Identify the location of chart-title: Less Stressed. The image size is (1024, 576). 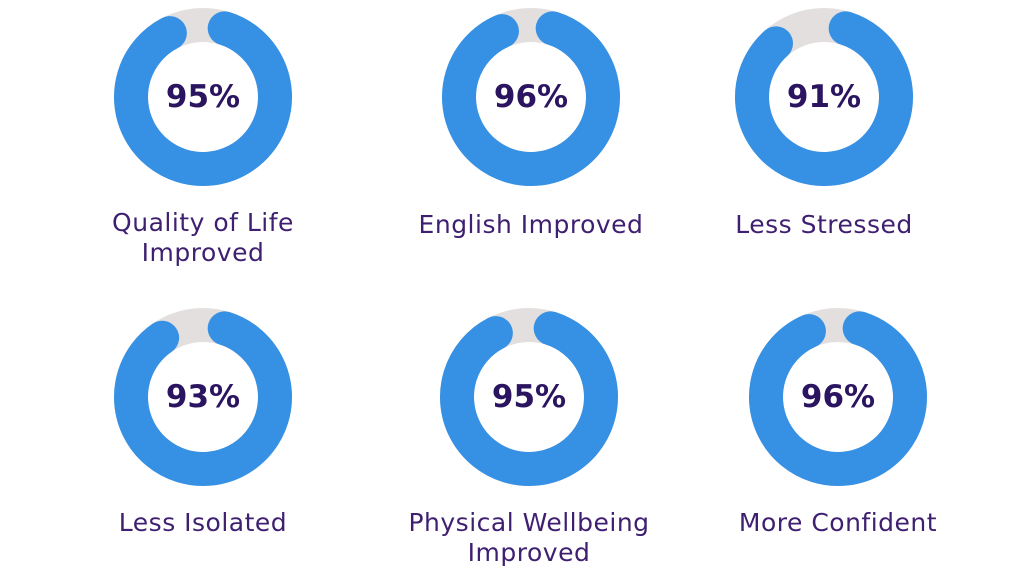
(824, 224).